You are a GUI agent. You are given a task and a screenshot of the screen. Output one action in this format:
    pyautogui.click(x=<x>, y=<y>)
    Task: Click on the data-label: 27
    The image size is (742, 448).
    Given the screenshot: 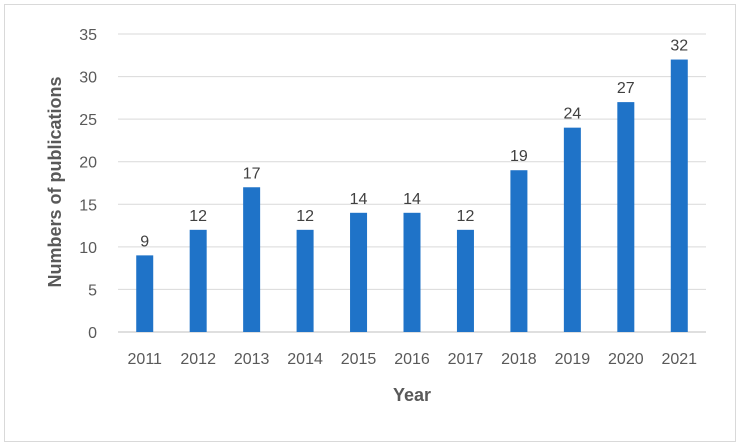 What is the action you would take?
    pyautogui.click(x=626, y=88)
    